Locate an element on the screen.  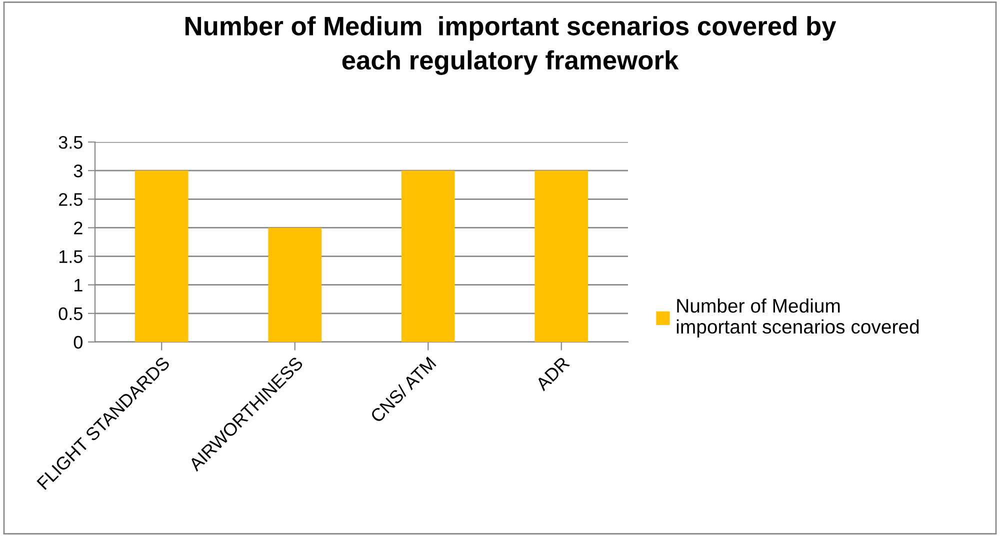
y-tick-label: 2.5 is located at coordinates (70, 199).